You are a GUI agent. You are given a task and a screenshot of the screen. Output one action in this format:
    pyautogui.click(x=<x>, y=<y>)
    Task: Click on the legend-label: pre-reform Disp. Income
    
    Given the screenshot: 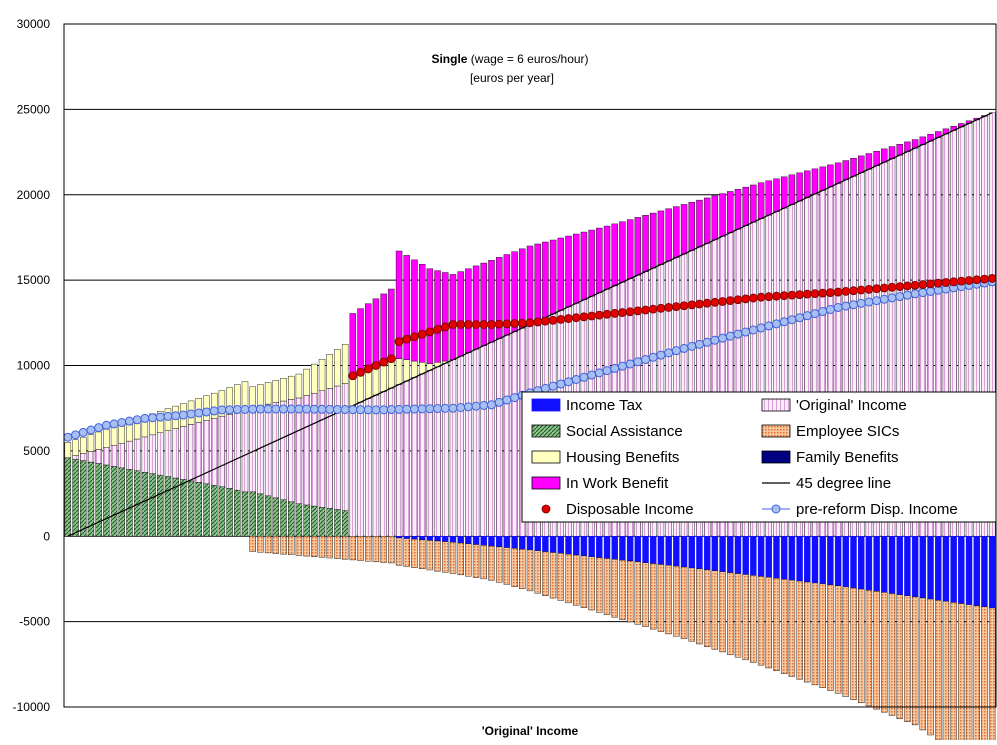 What is the action you would take?
    pyautogui.click(x=877, y=509)
    